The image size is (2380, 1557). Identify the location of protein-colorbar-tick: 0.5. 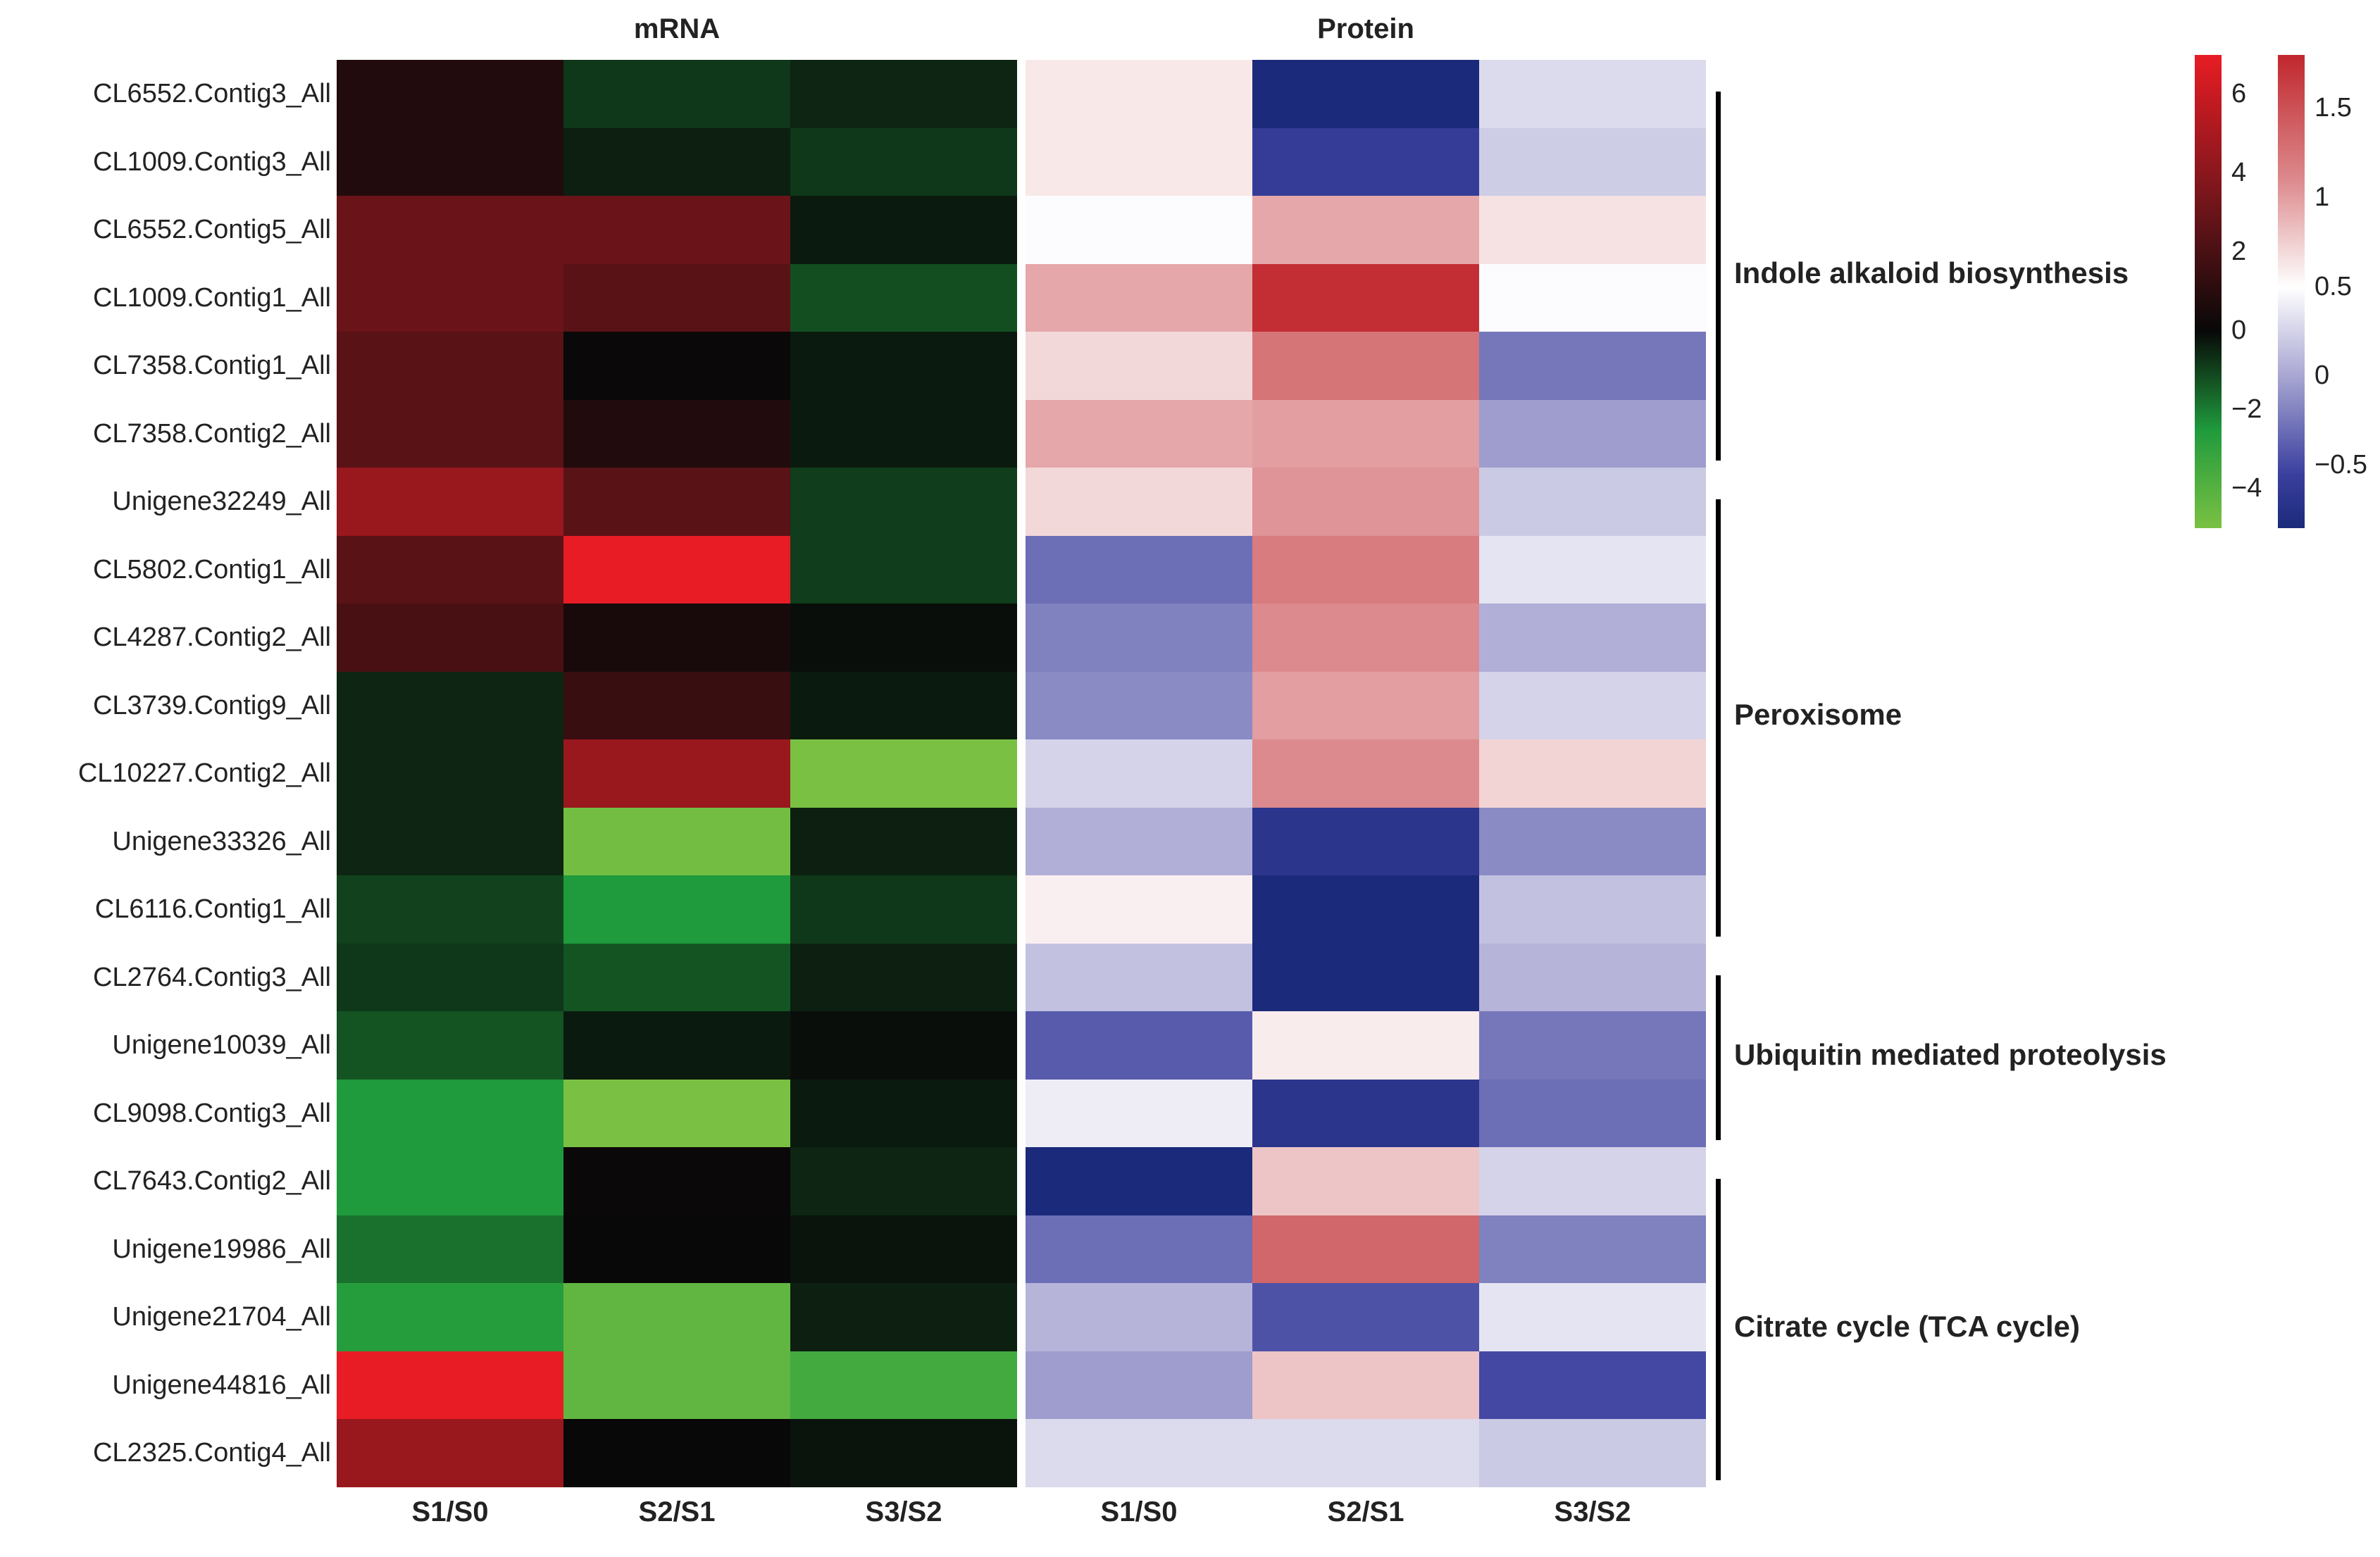
(2333, 286).